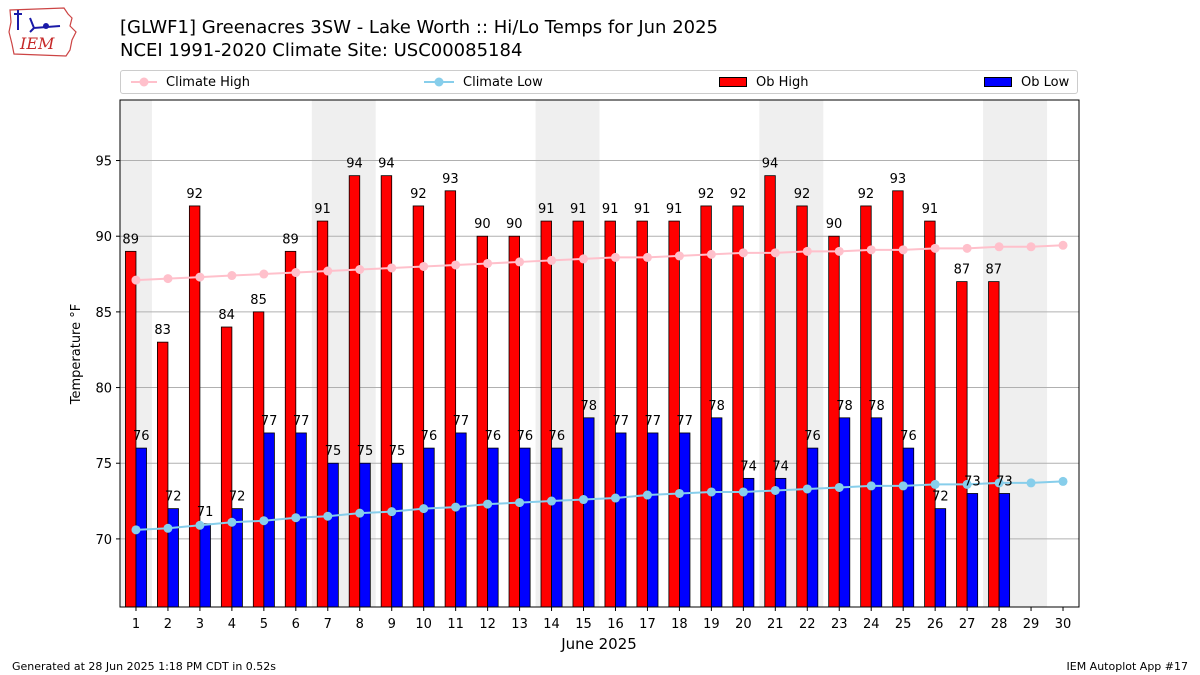  I want to click on y-axis-label: Temperature °F, so click(76, 354).